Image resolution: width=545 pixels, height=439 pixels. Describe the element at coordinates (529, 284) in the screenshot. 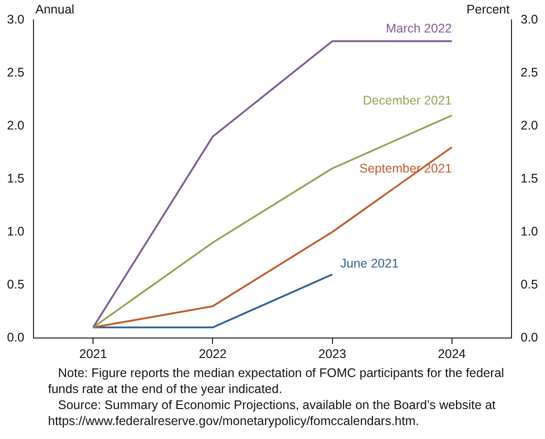

I see `y2-tick-label: 0.5` at that location.